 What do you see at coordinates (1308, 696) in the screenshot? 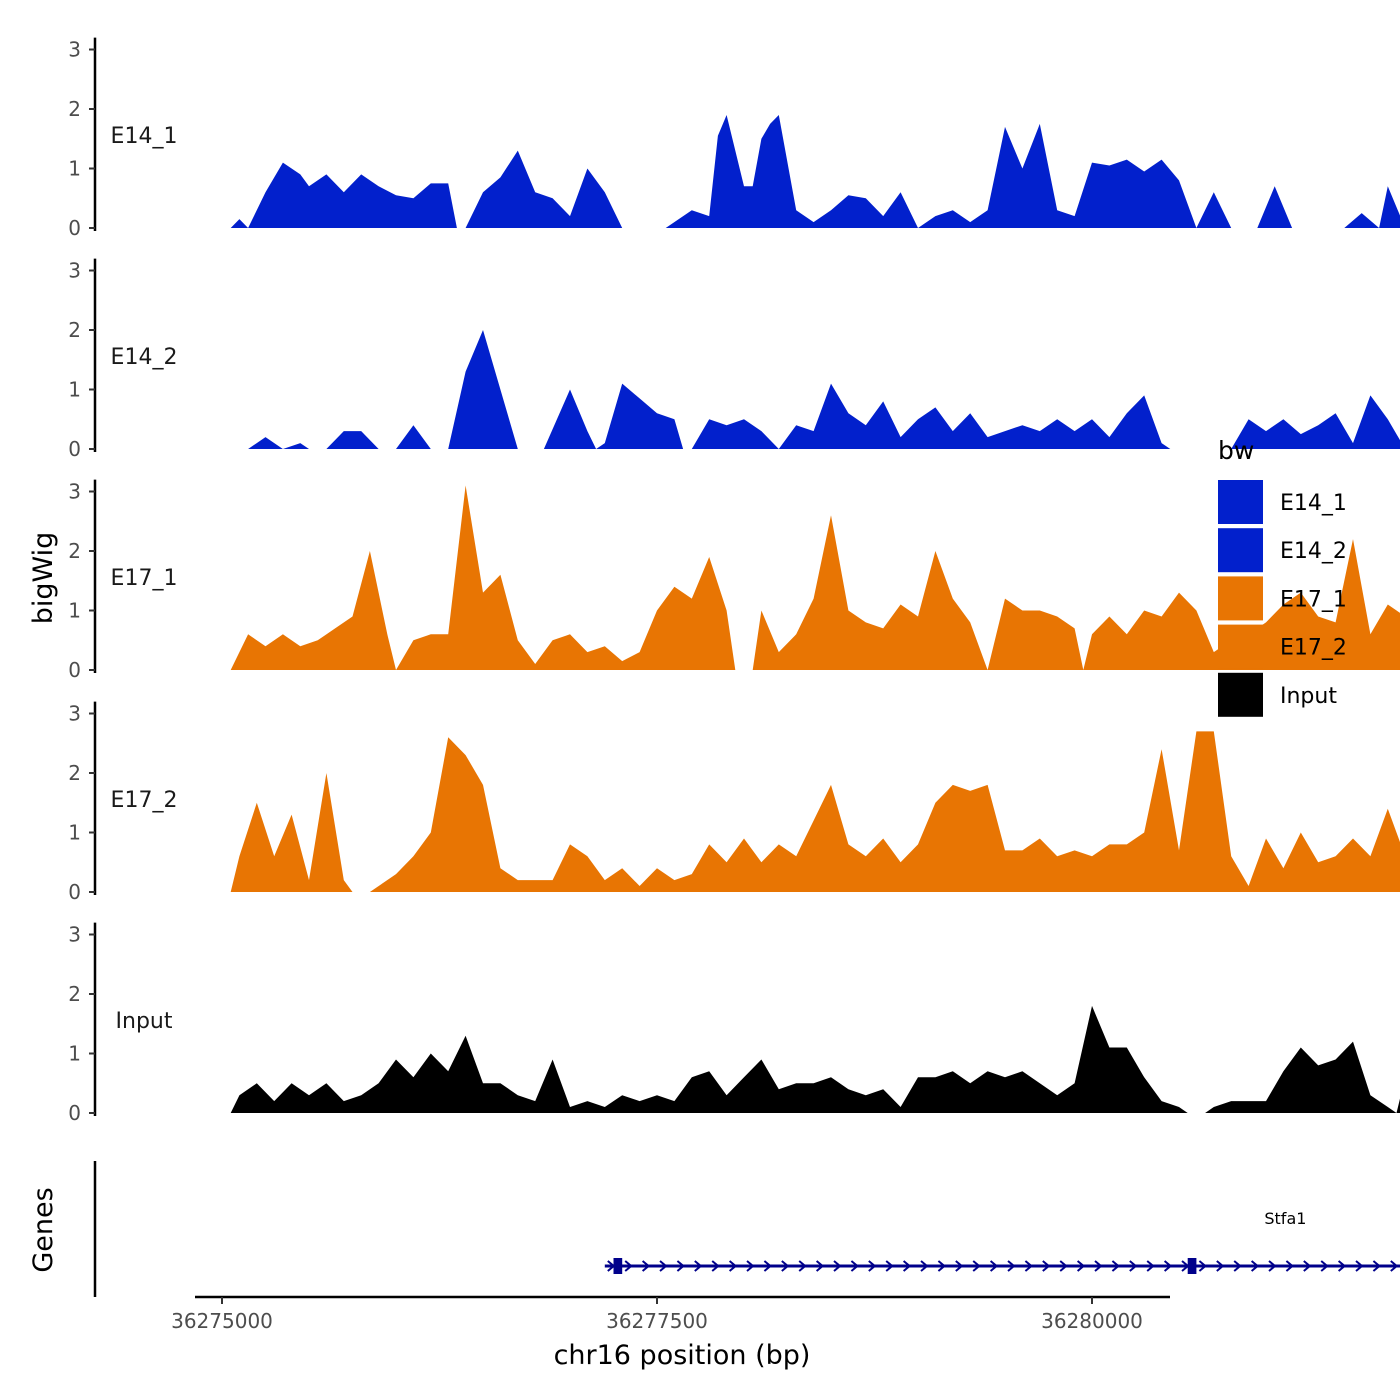
I see `legend-label-Input: Input` at bounding box center [1308, 696].